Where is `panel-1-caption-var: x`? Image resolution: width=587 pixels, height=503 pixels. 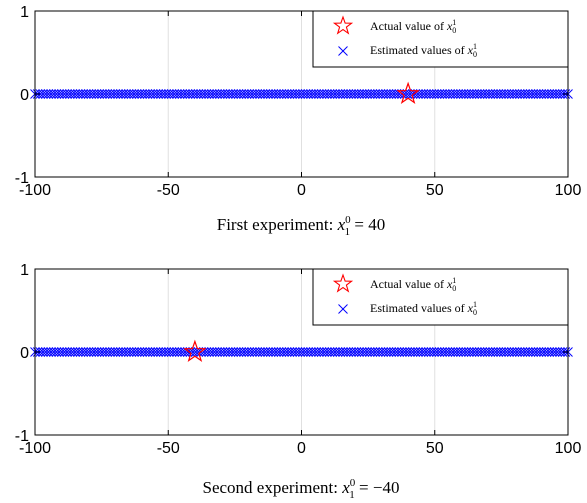 panel-1-caption-var: x is located at coordinates (341, 224).